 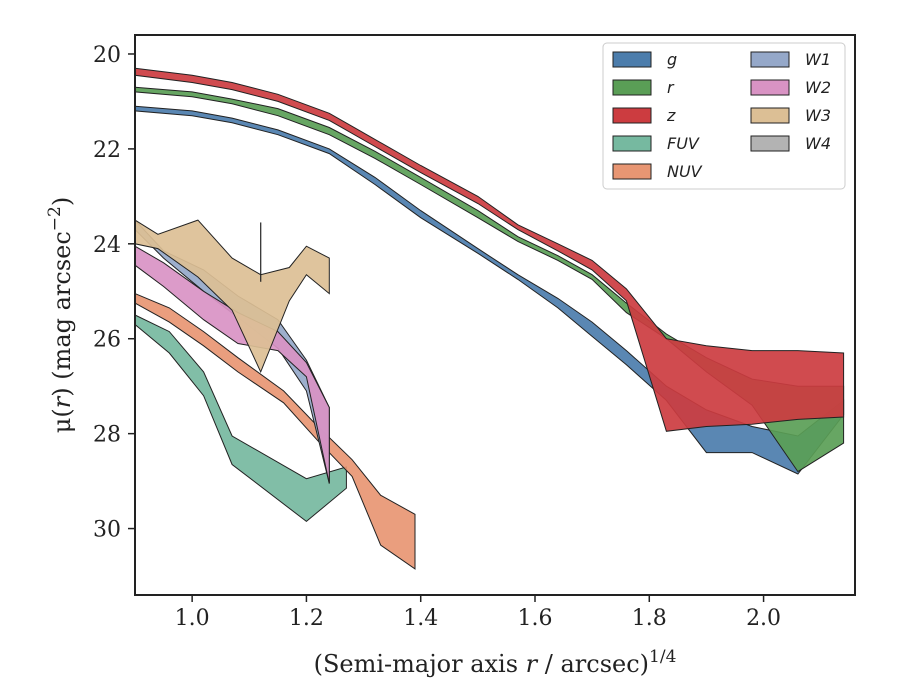 I want to click on x-axis-label: (Semi-major axis r / arcsec)1/4, so click(x=495, y=662).